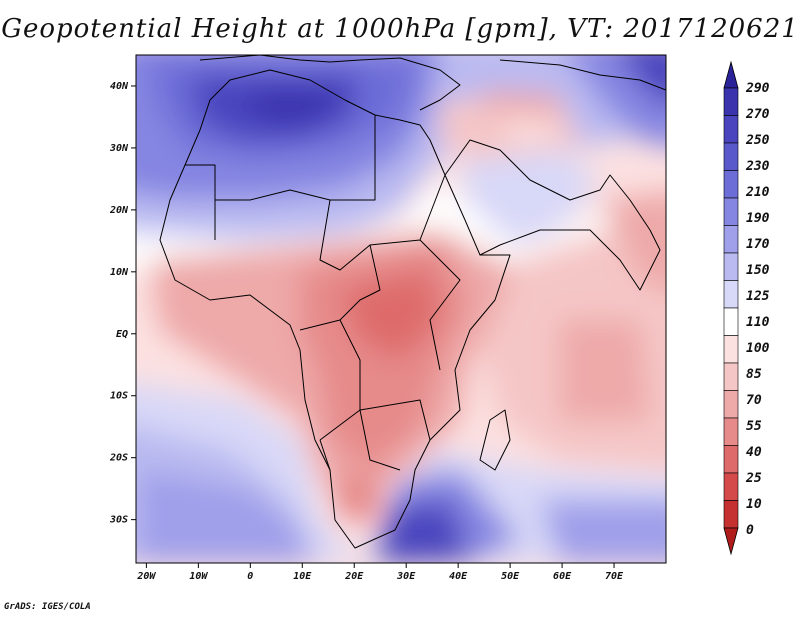 Image resolution: width=800 pixels, height=618 pixels. Describe the element at coordinates (758, 348) in the screenshot. I see `colorbar-label: 100` at that location.